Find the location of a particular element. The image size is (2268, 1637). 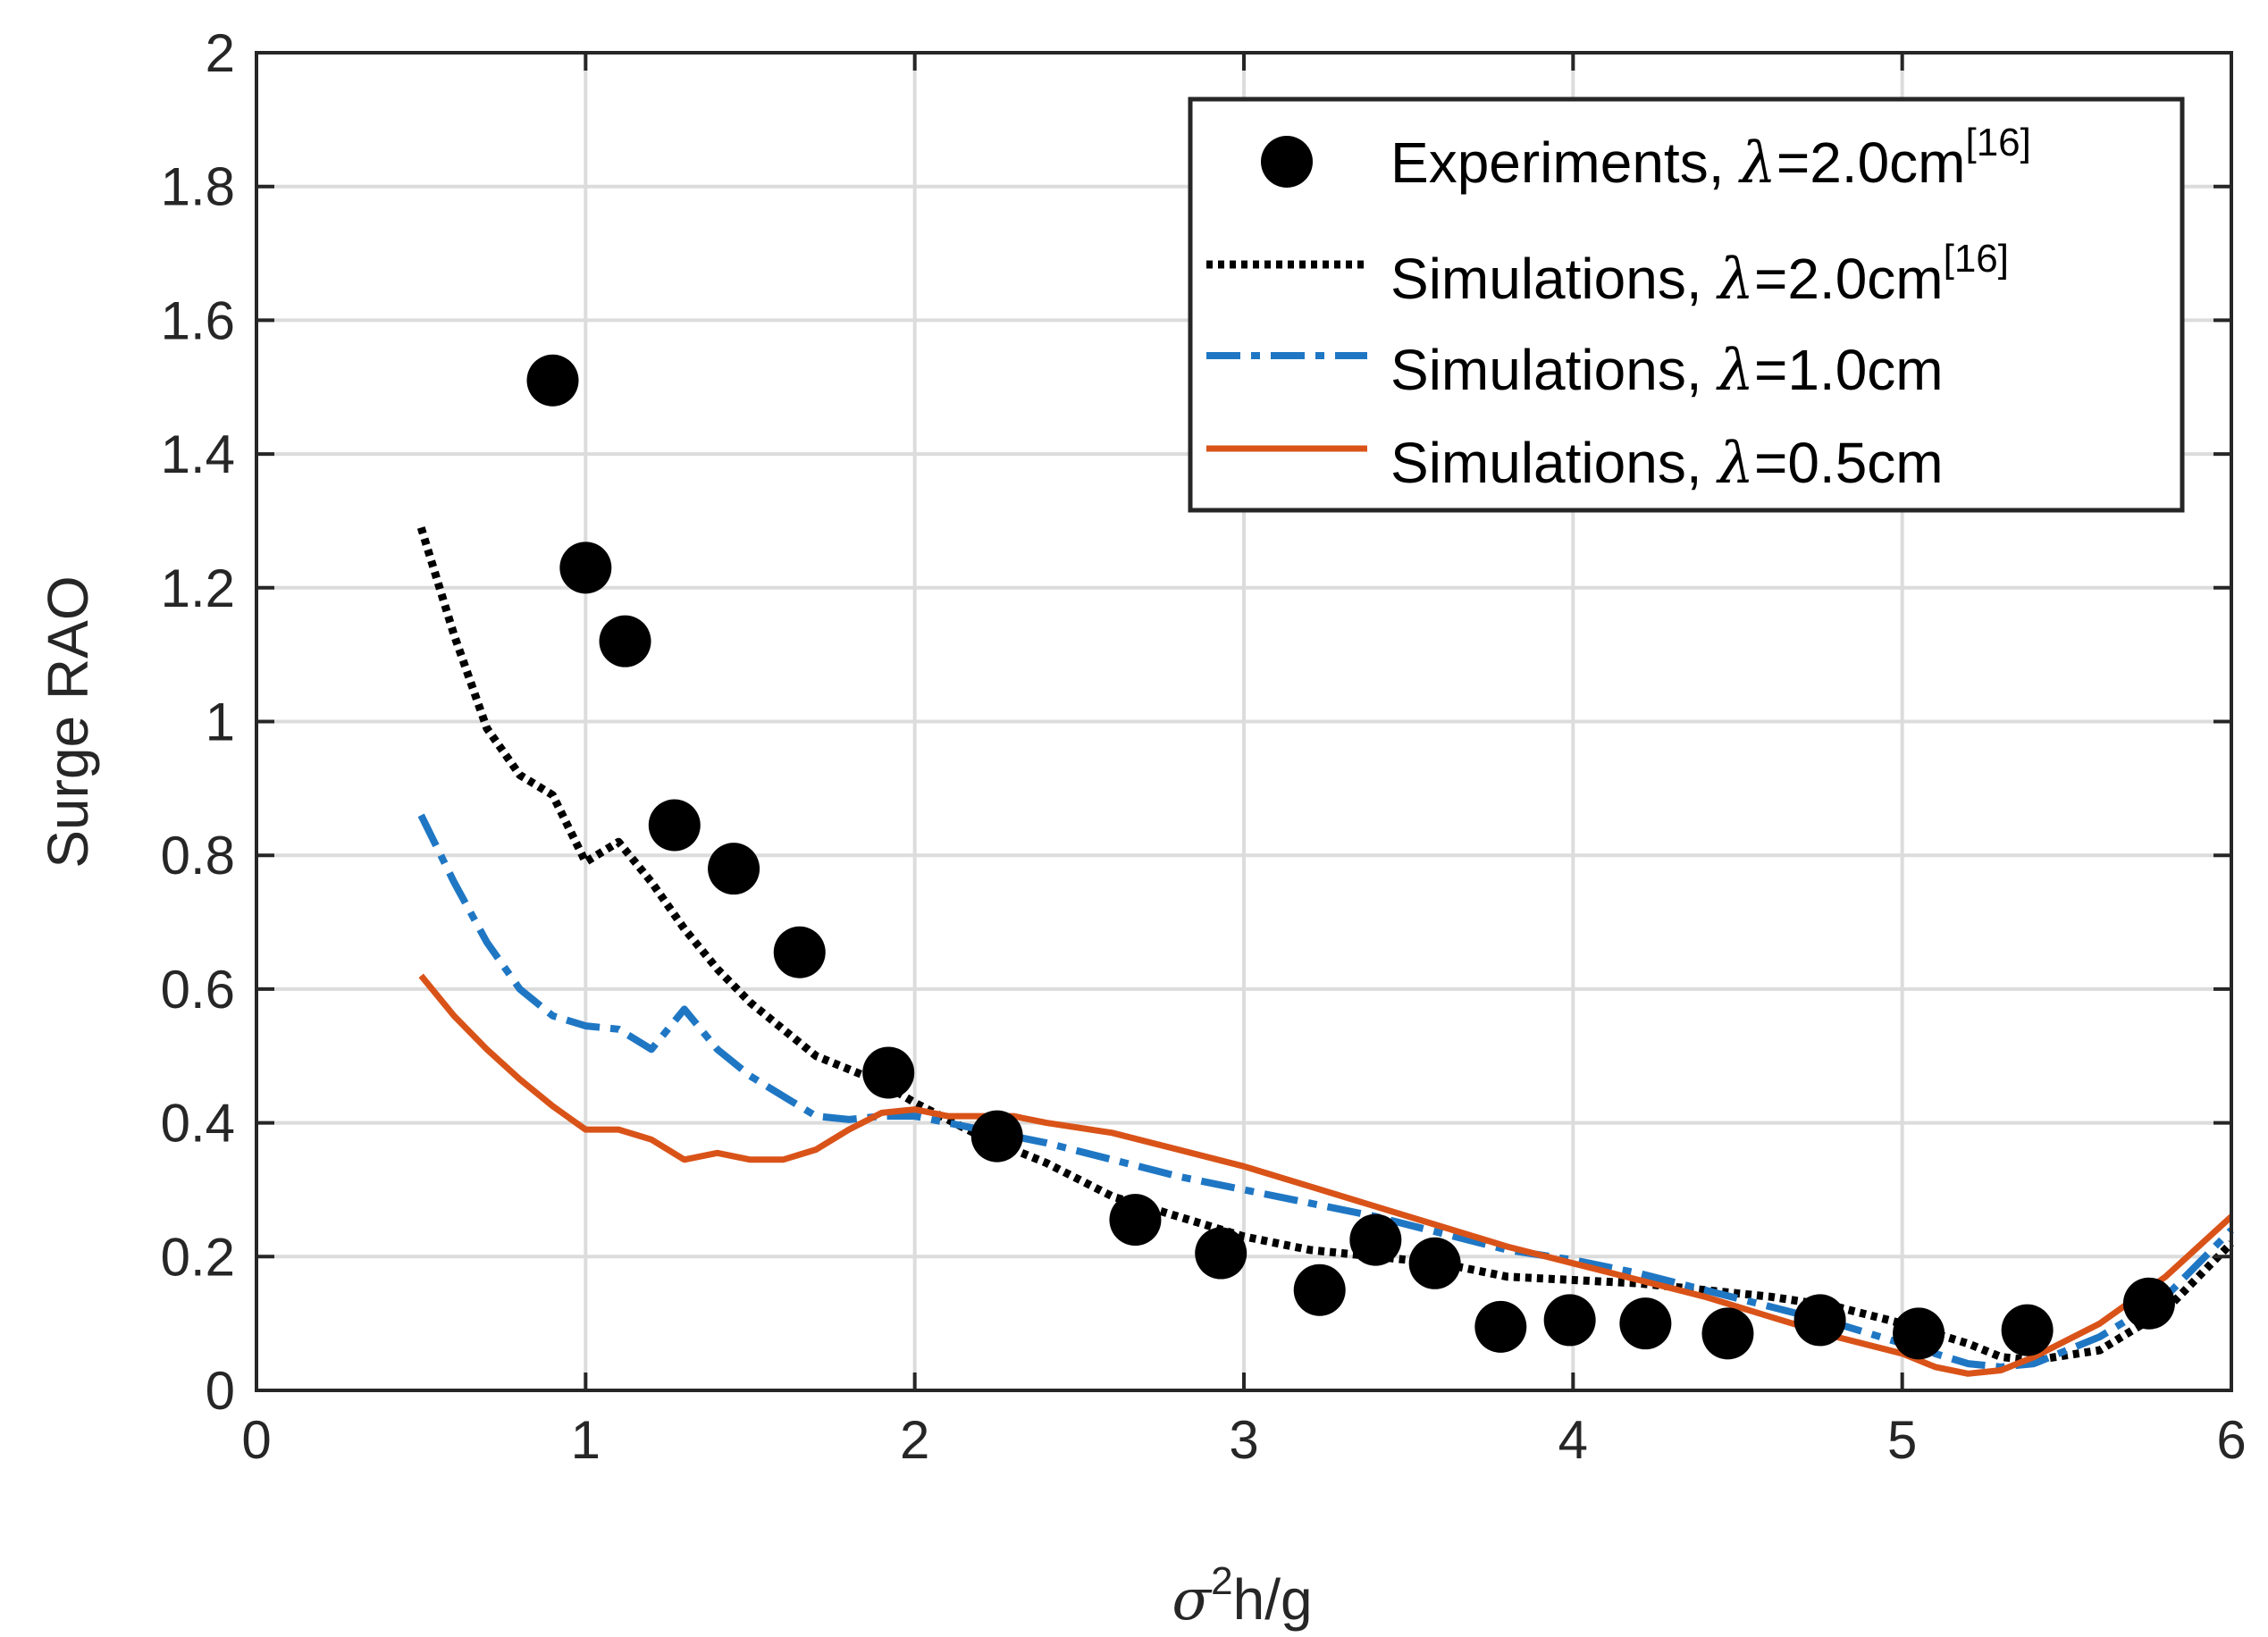

y-tick-label: 0.8 is located at coordinates (198, 856).